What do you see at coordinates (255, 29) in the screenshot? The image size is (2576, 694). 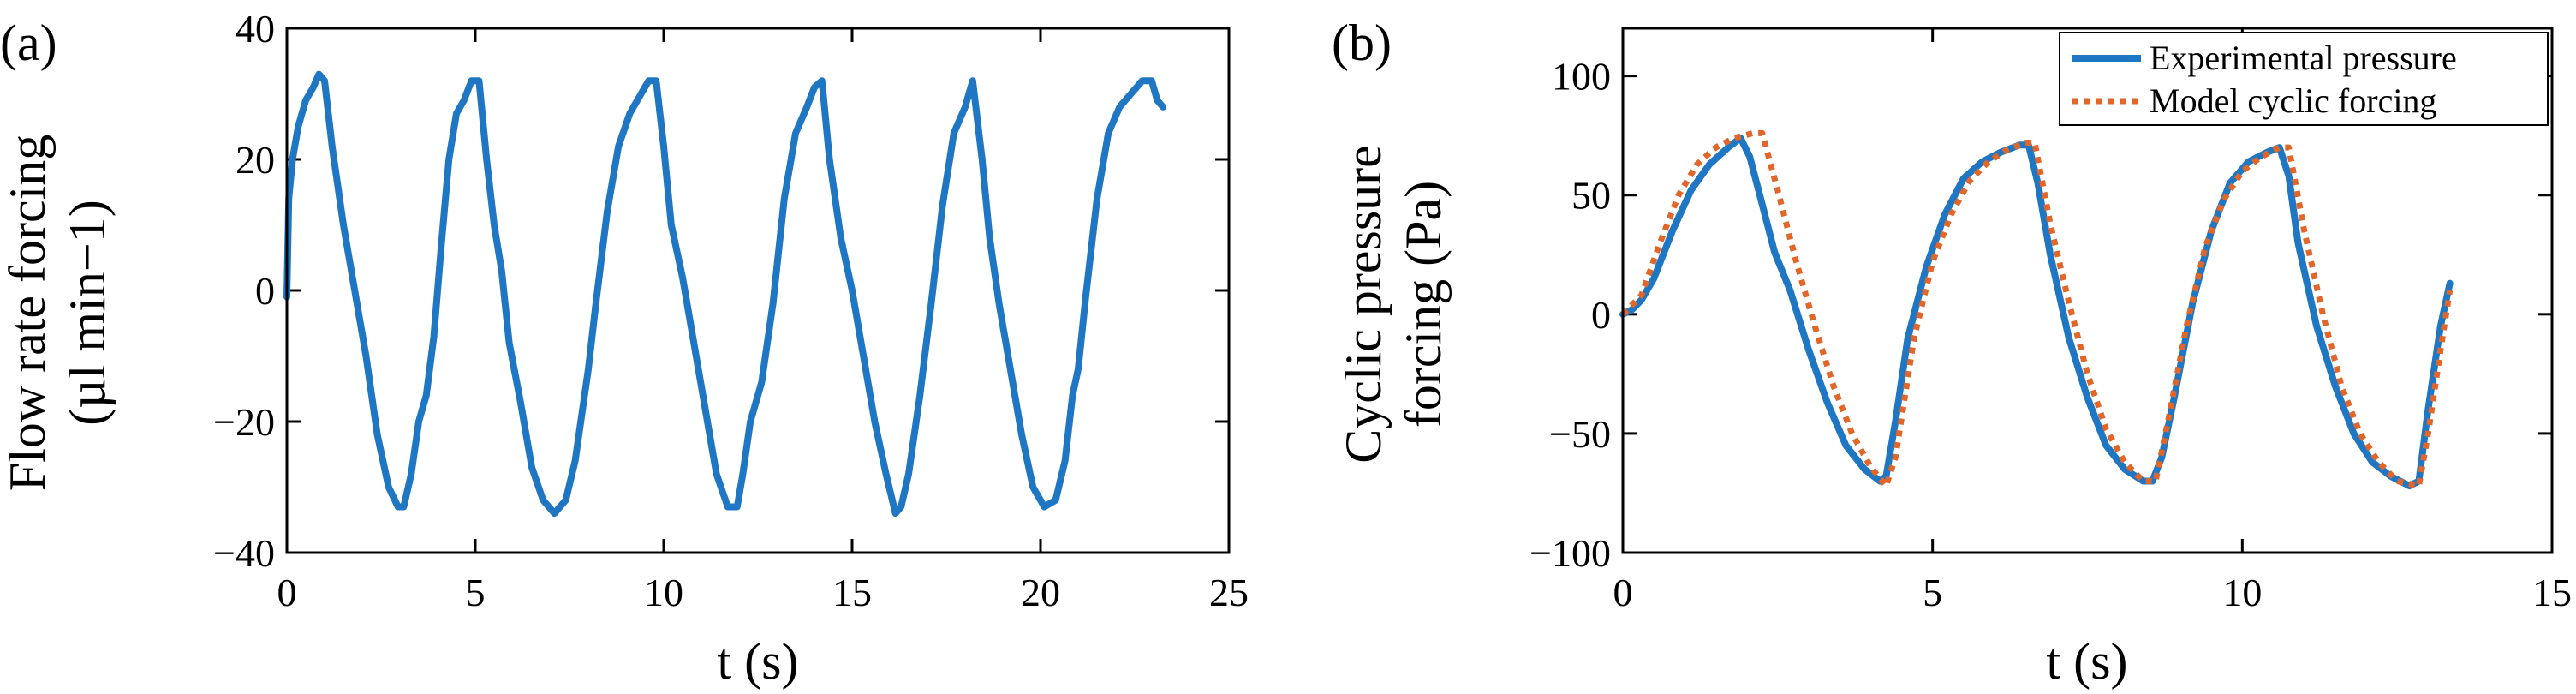 I see `panel-a-ytick-label-4: 40` at bounding box center [255, 29].